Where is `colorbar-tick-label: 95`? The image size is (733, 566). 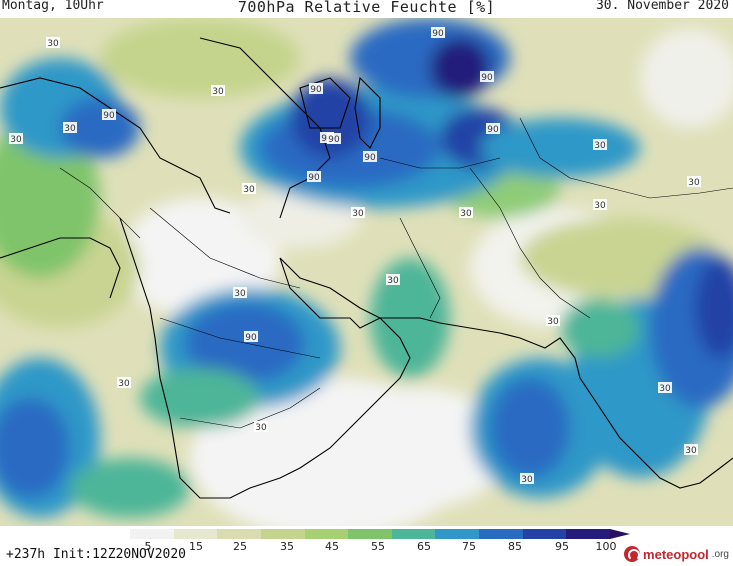
colorbar-tick-label: 95 is located at coordinates (562, 546).